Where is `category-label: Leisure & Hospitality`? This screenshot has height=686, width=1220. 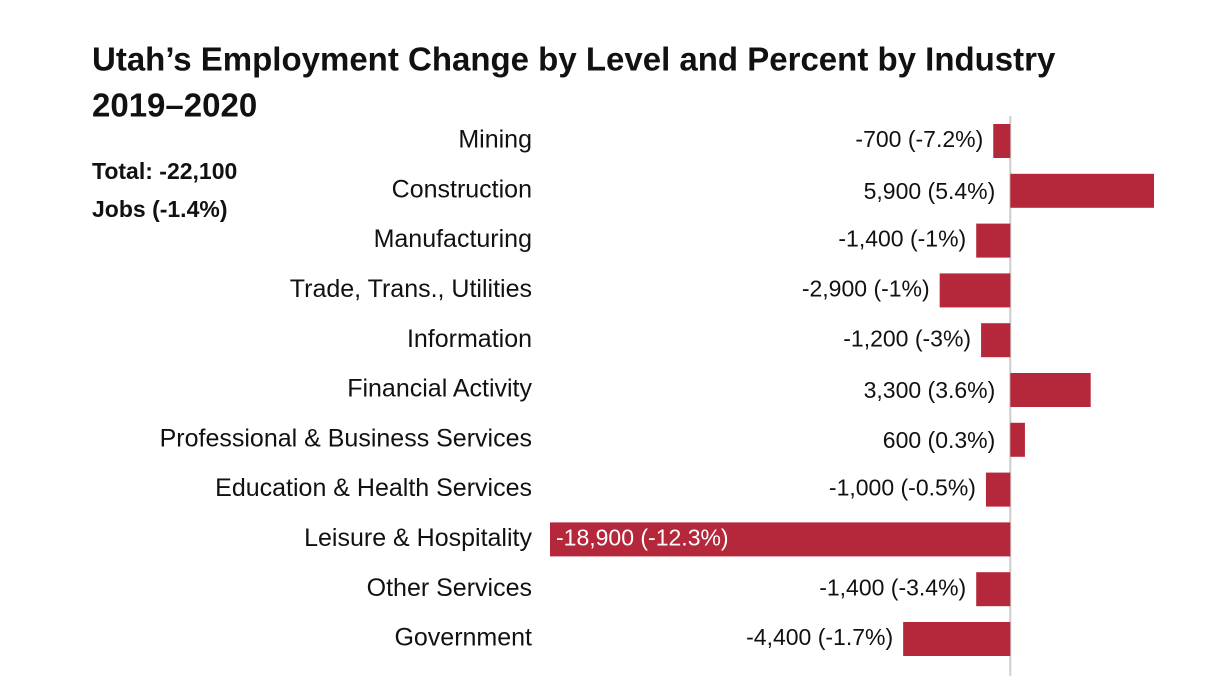 category-label: Leisure & Hospitality is located at coordinates (418, 538).